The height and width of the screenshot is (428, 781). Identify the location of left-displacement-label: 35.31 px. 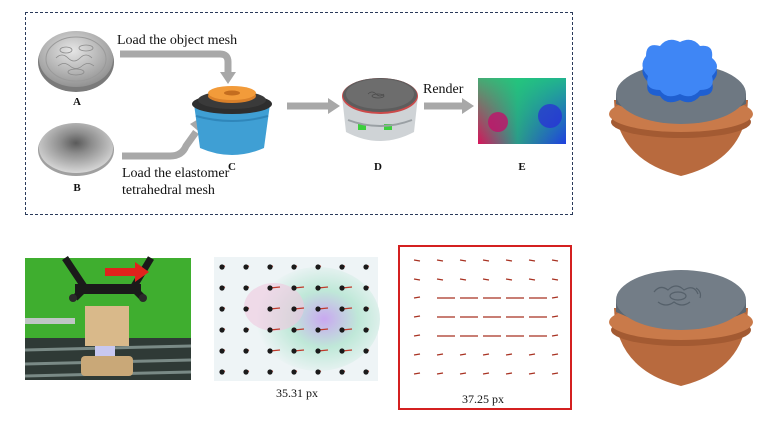
(297, 393).